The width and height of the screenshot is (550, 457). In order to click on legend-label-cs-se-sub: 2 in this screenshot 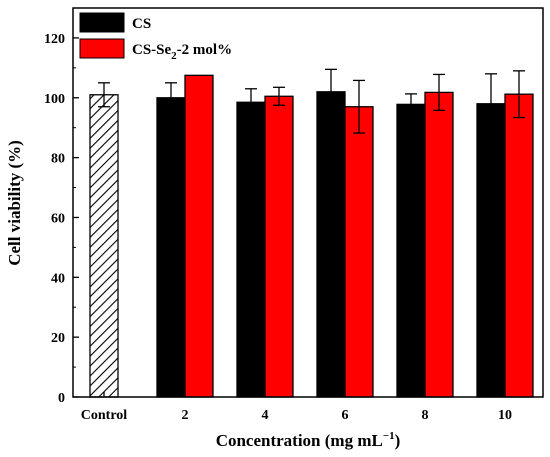, I will do `click(174, 56)`.